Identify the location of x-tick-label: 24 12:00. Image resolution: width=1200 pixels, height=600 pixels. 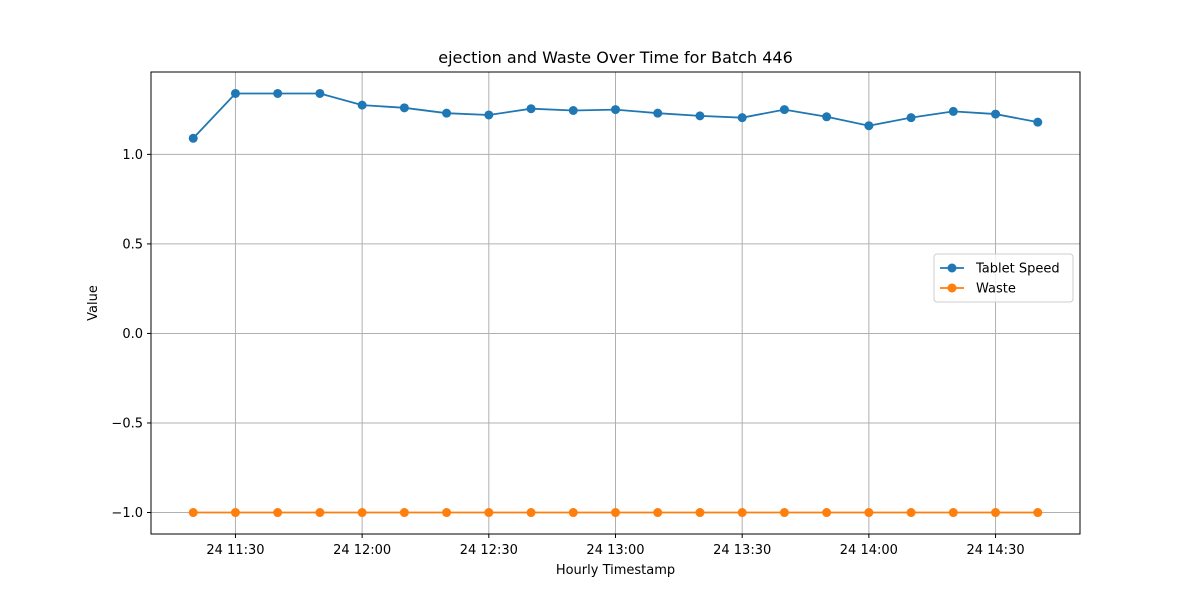
(362, 550).